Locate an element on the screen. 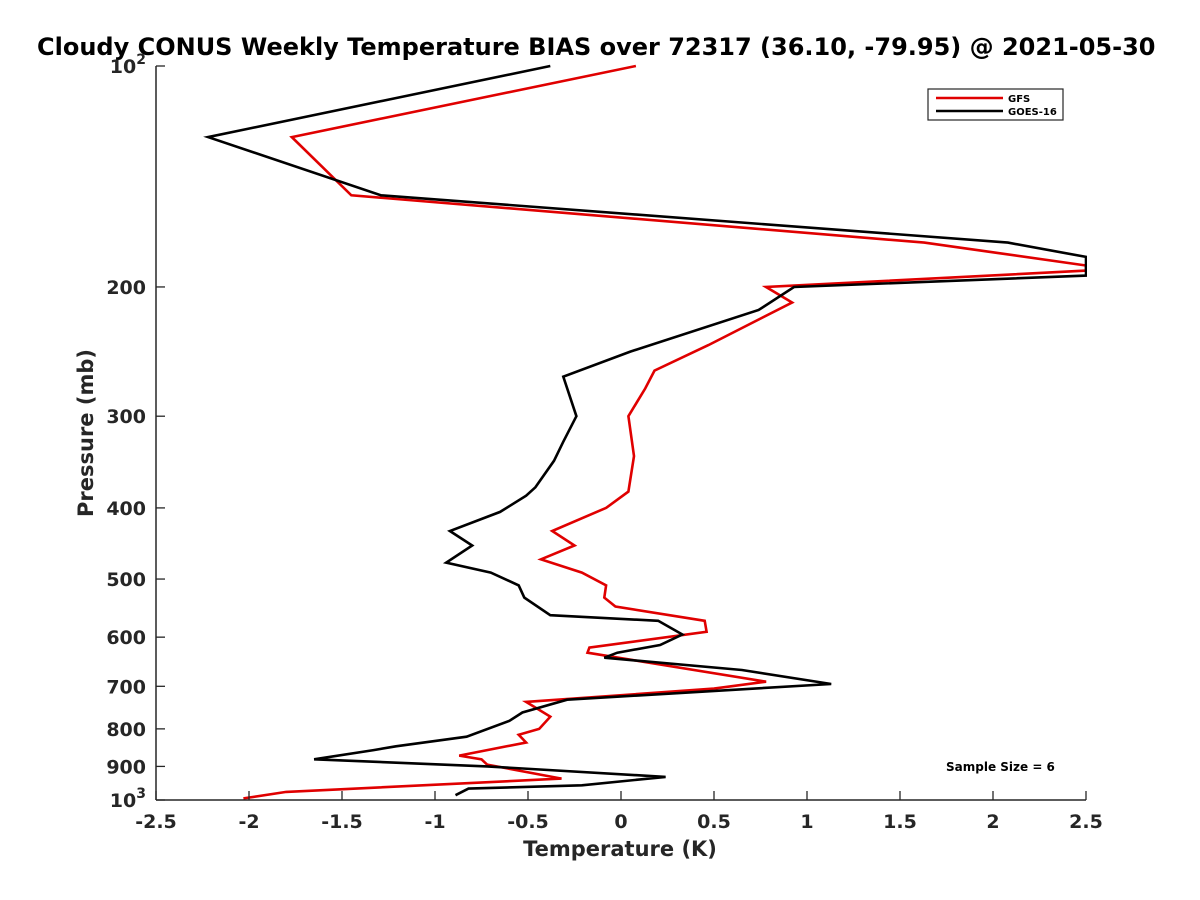 This screenshot has width=1200, height=900. y-tick-label: 700 is located at coordinates (126, 687).